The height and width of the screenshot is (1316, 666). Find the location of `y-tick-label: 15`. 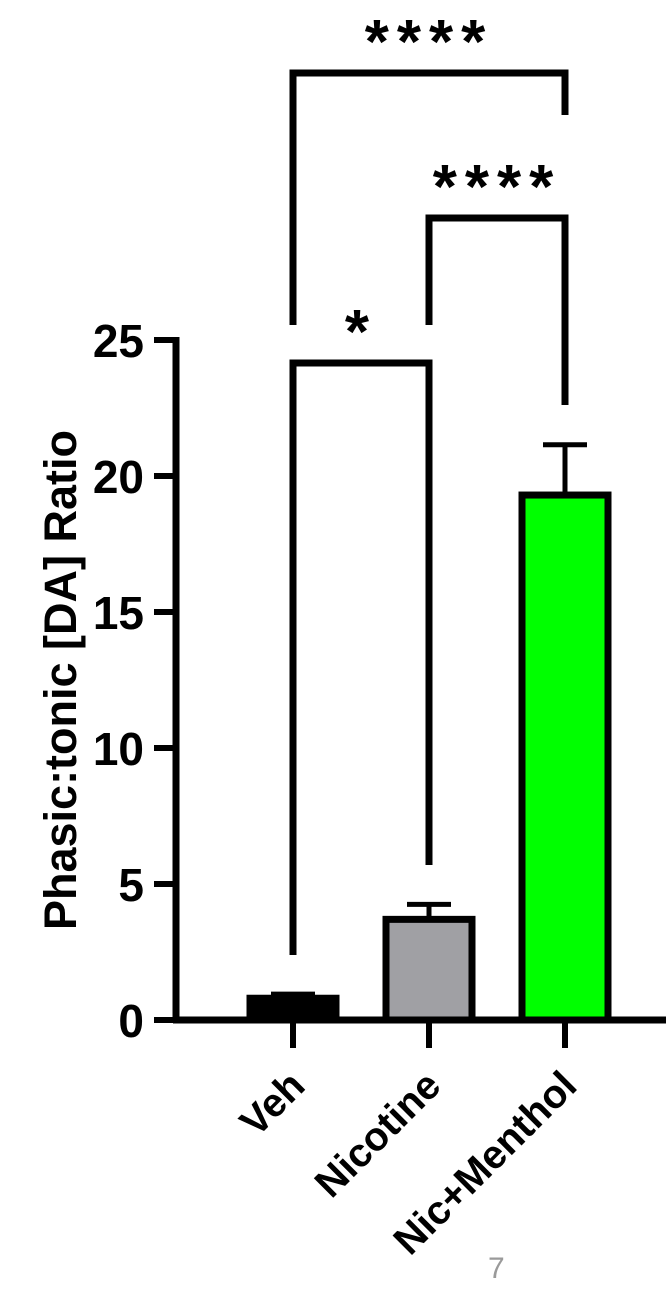

y-tick-label: 15 is located at coordinates (118, 613).